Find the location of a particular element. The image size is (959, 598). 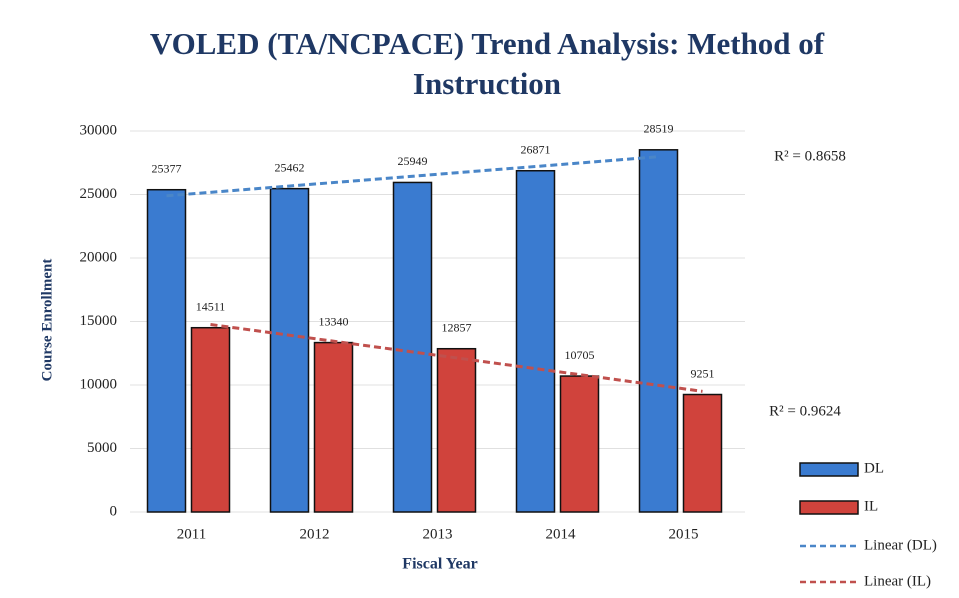

x-tick-label: 2012 is located at coordinates (315, 534).